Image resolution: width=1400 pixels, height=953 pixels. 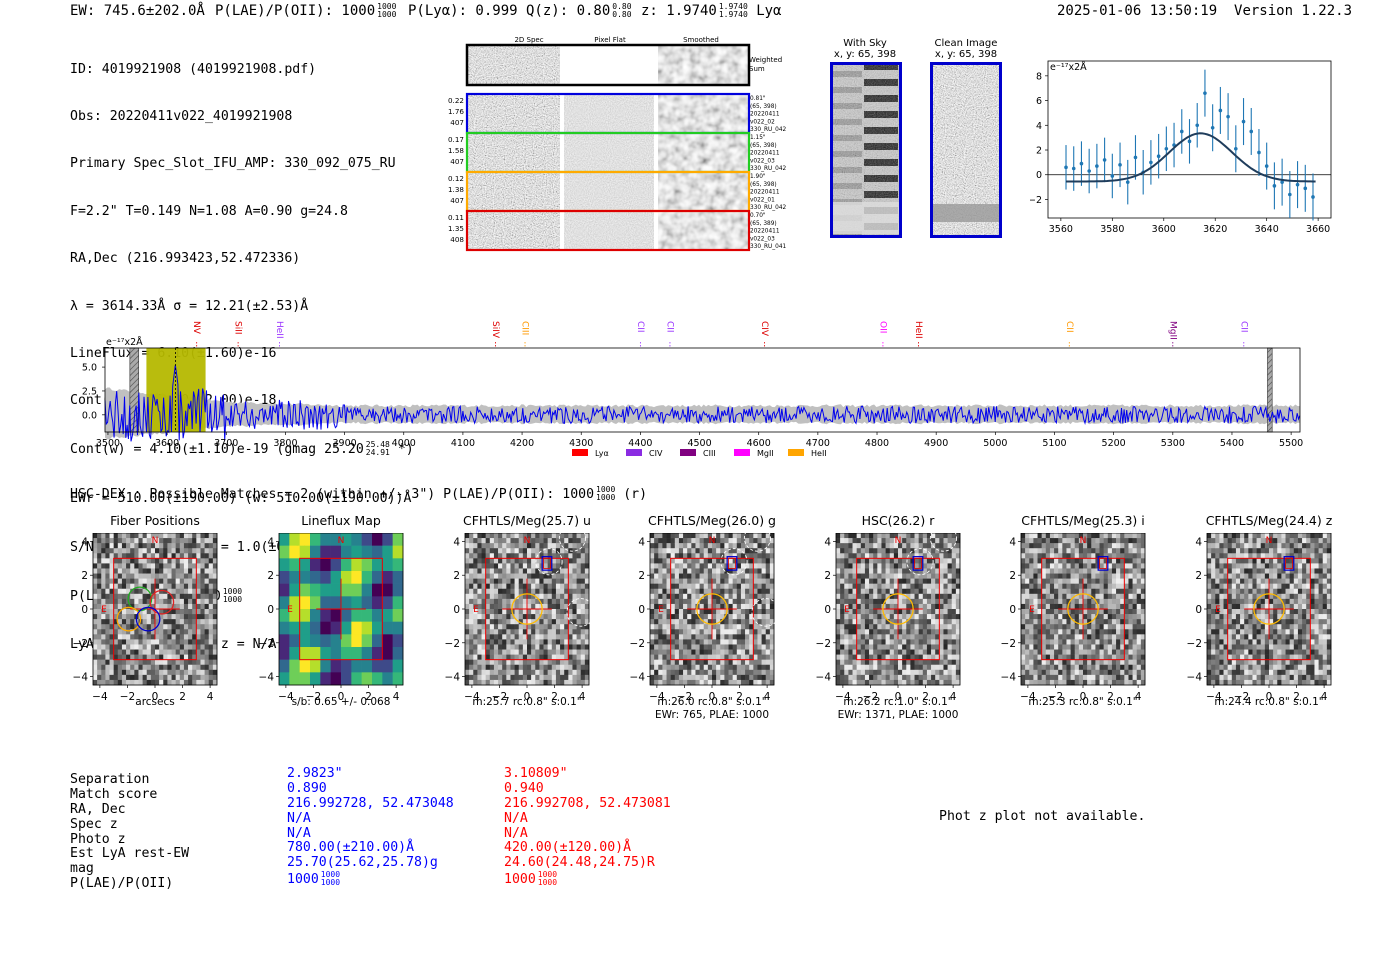 What do you see at coordinates (285, 443) in the screenshot?
I see `sp-xtick-label: 3800` at bounding box center [285, 443].